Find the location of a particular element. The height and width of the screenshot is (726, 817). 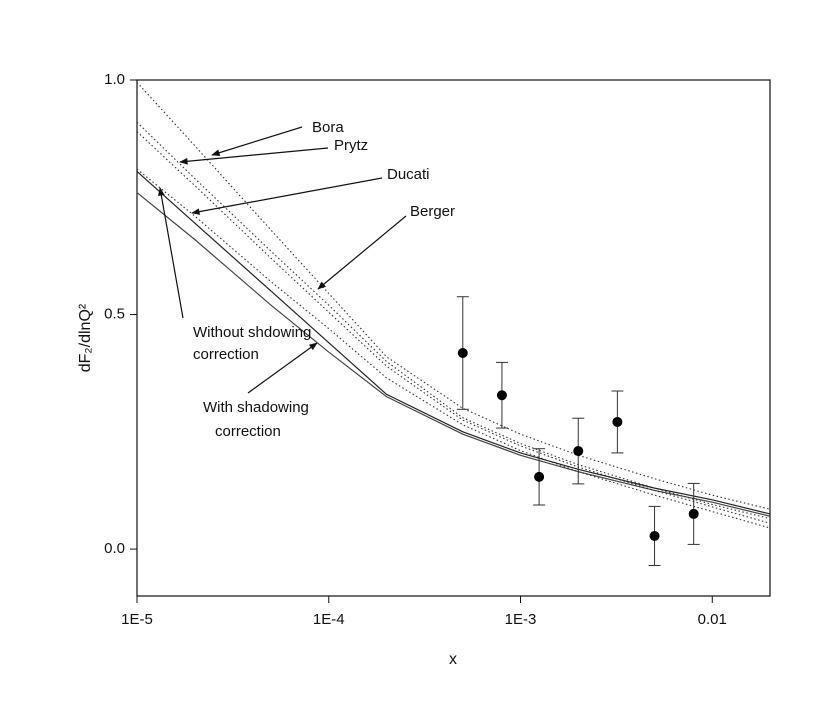

x-tick-label: 1E-4 is located at coordinates (329, 619).